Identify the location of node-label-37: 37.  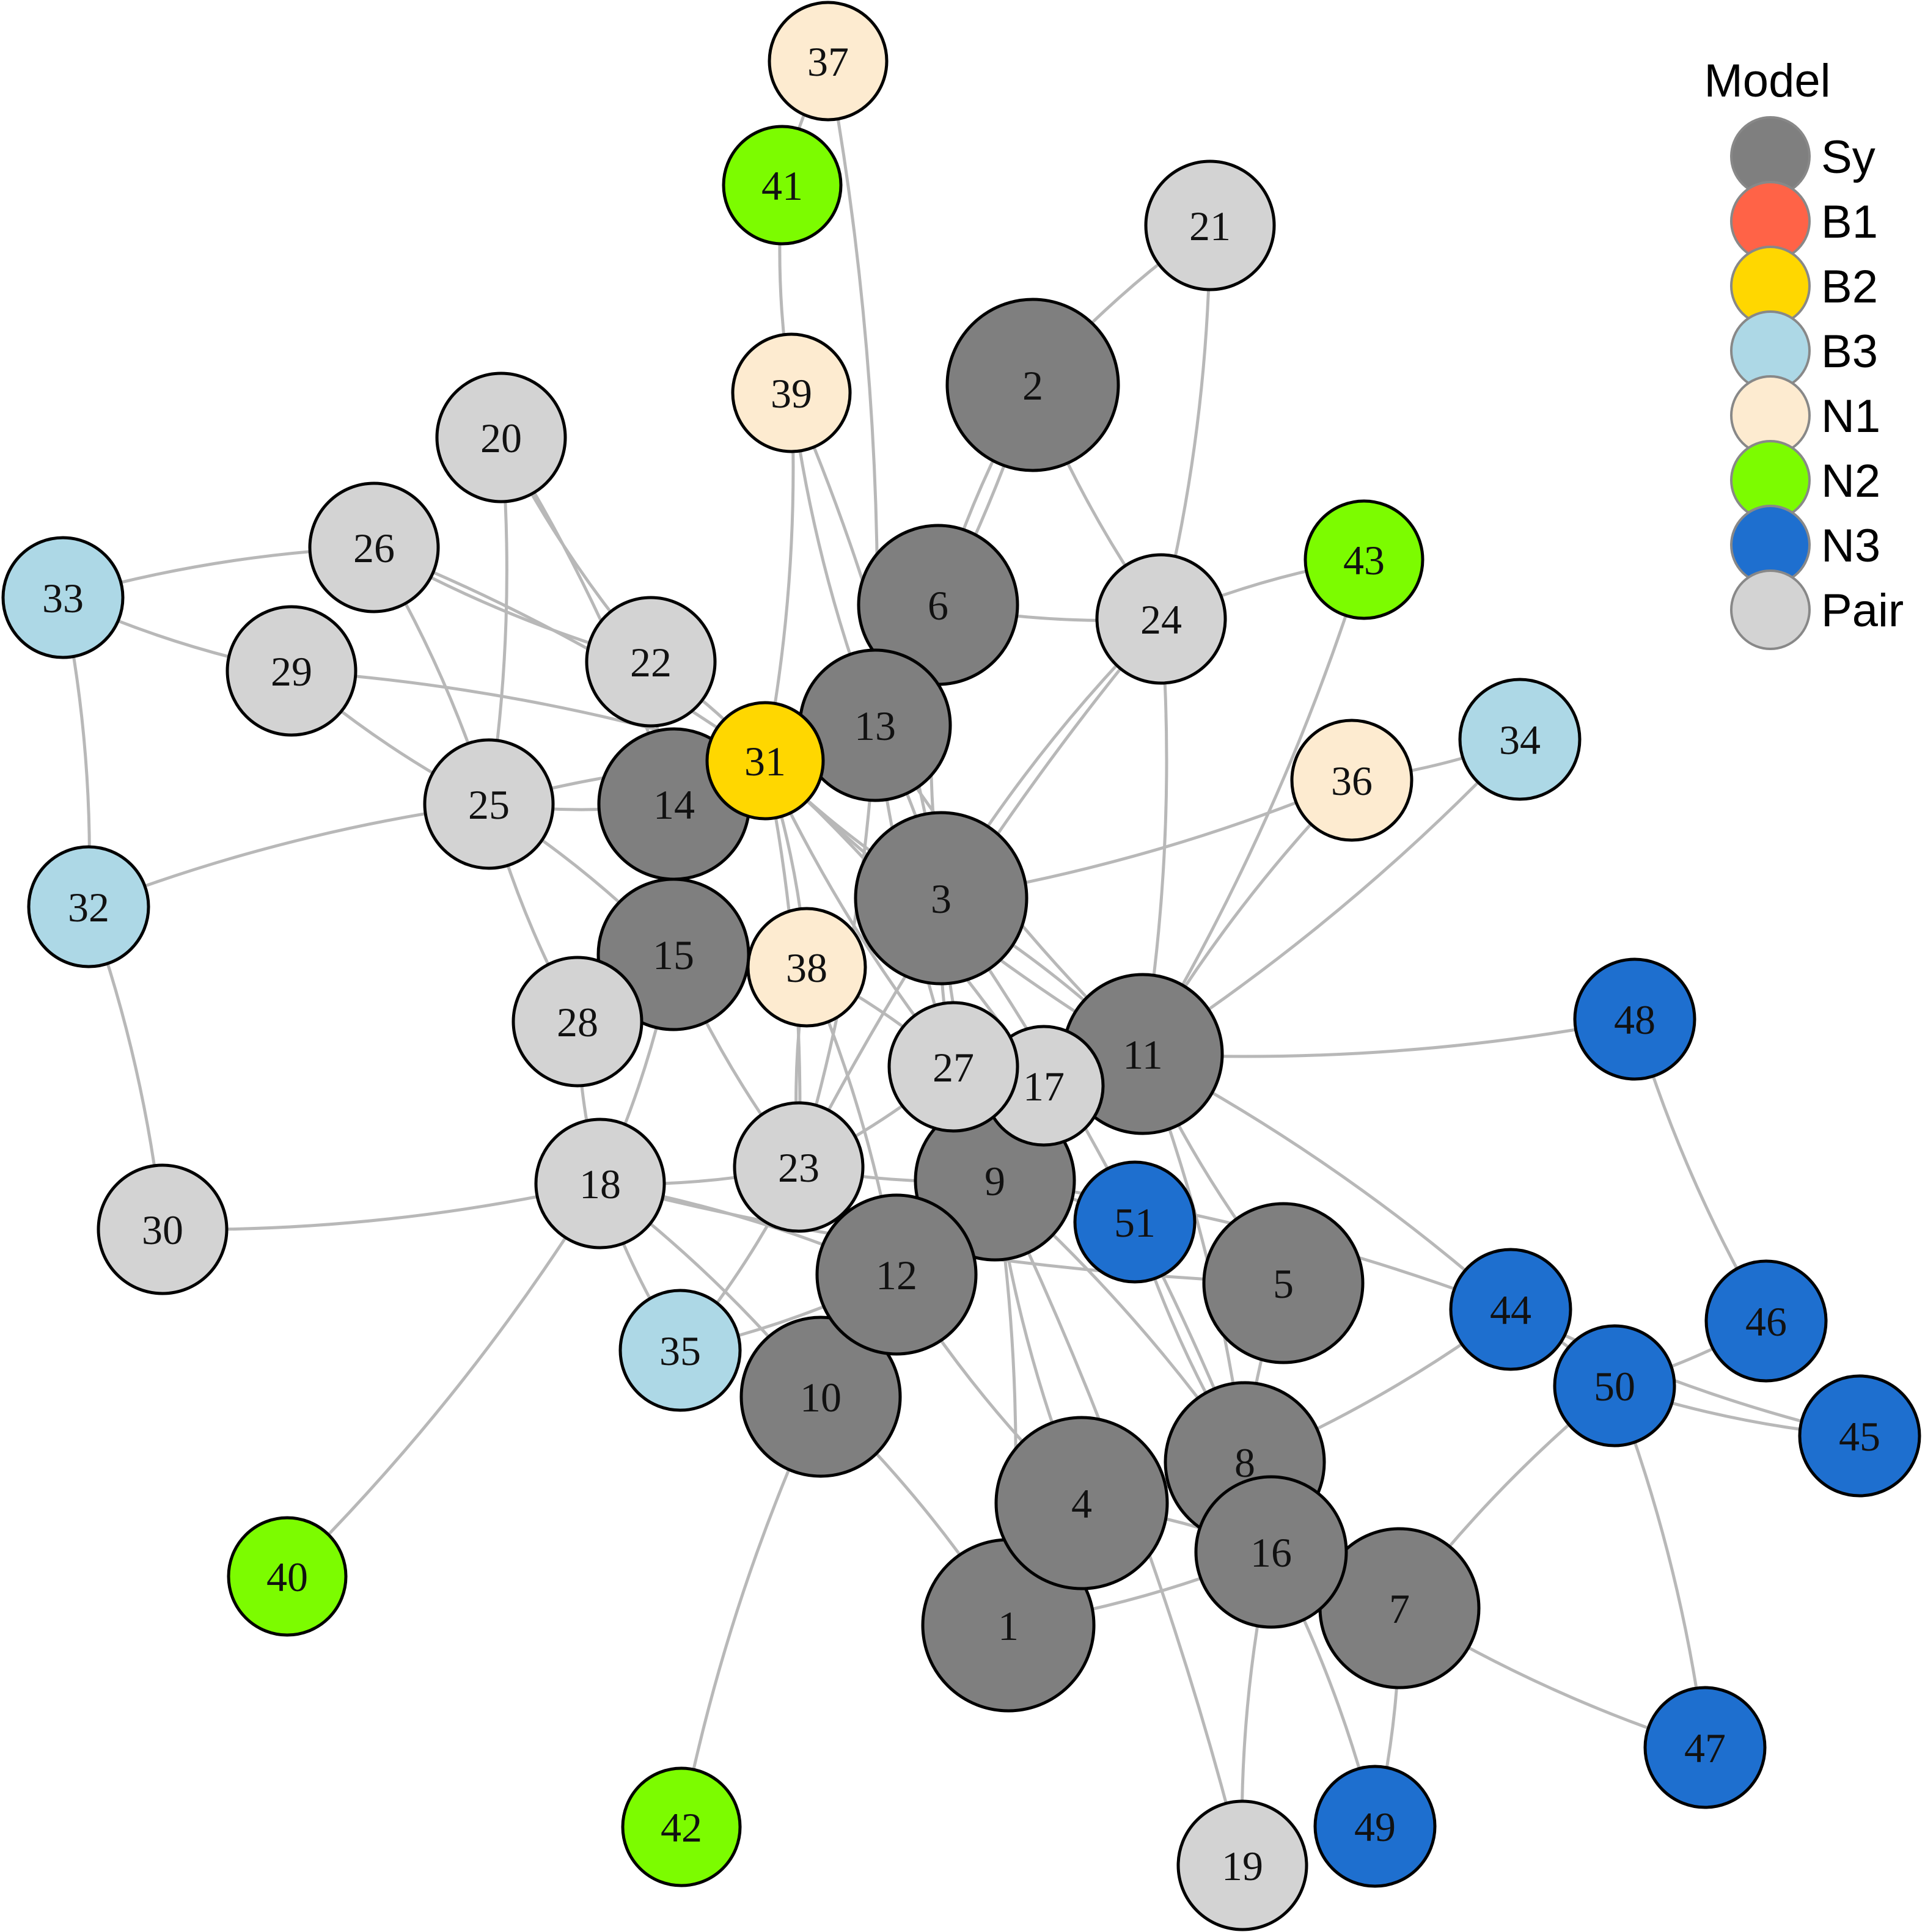
(828, 61).